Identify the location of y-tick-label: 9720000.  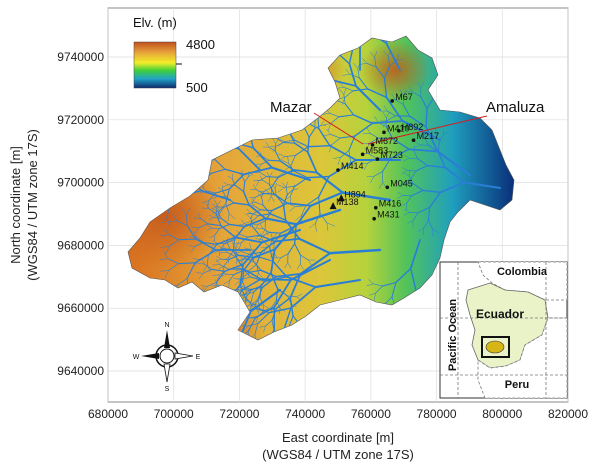
(80, 120).